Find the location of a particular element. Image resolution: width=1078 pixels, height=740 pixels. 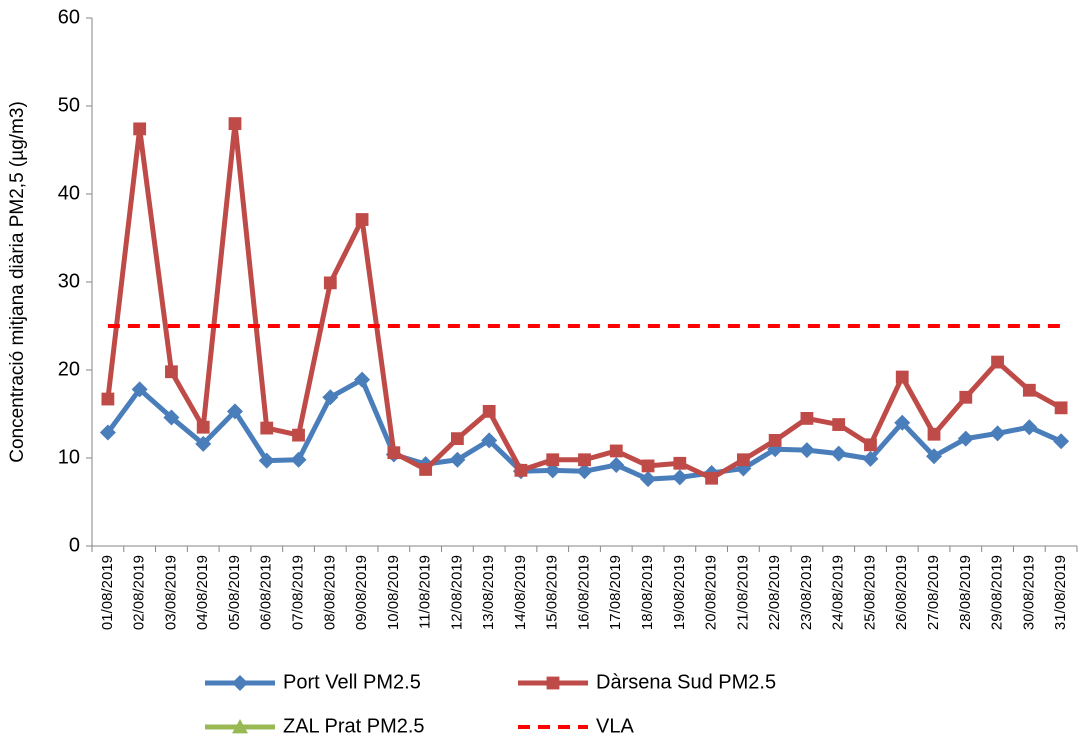

x-tick-label: 06/08/2019 is located at coordinates (266, 592).